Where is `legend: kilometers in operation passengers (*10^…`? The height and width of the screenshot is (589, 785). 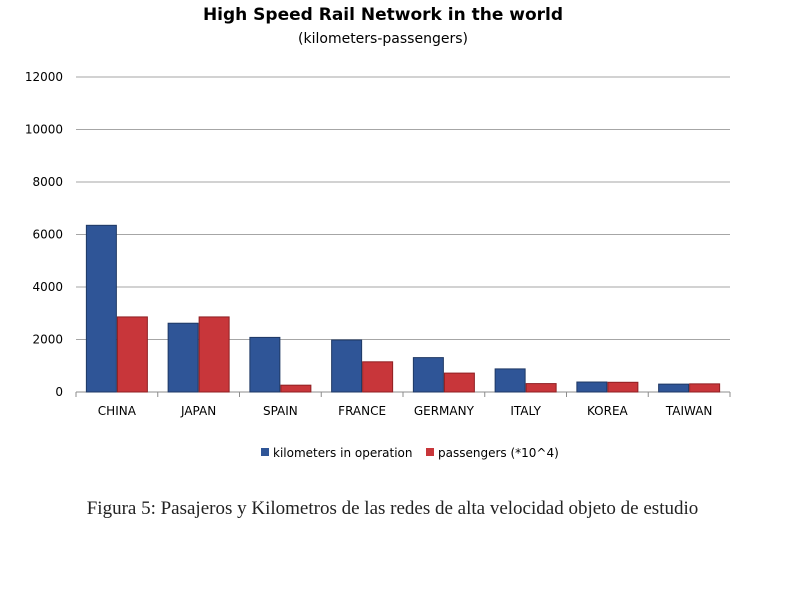
legend: kilometers in operation passengers (*10^… is located at coordinates (410, 453).